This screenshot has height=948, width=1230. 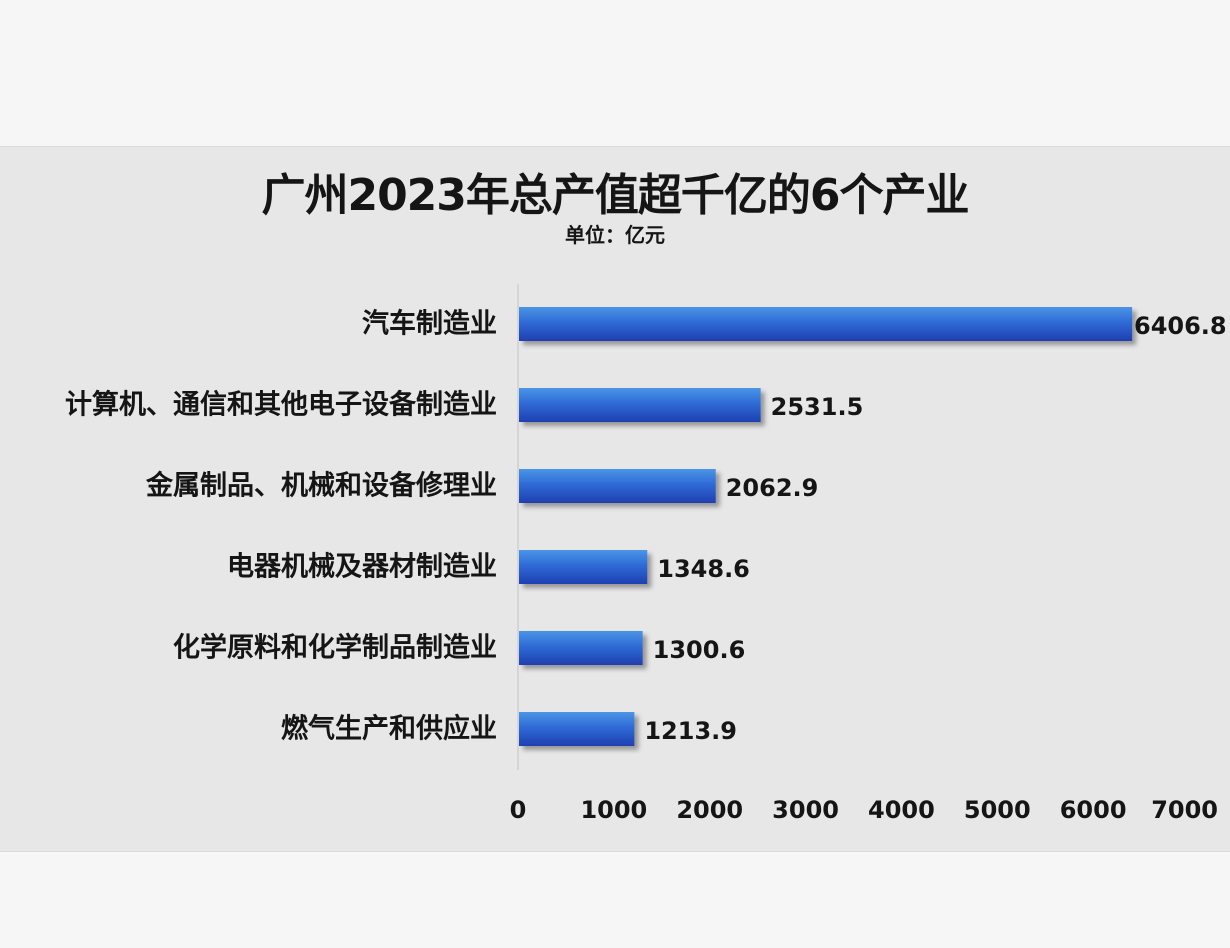 I want to click on x-tick-label: 6000, so click(x=1093, y=810).